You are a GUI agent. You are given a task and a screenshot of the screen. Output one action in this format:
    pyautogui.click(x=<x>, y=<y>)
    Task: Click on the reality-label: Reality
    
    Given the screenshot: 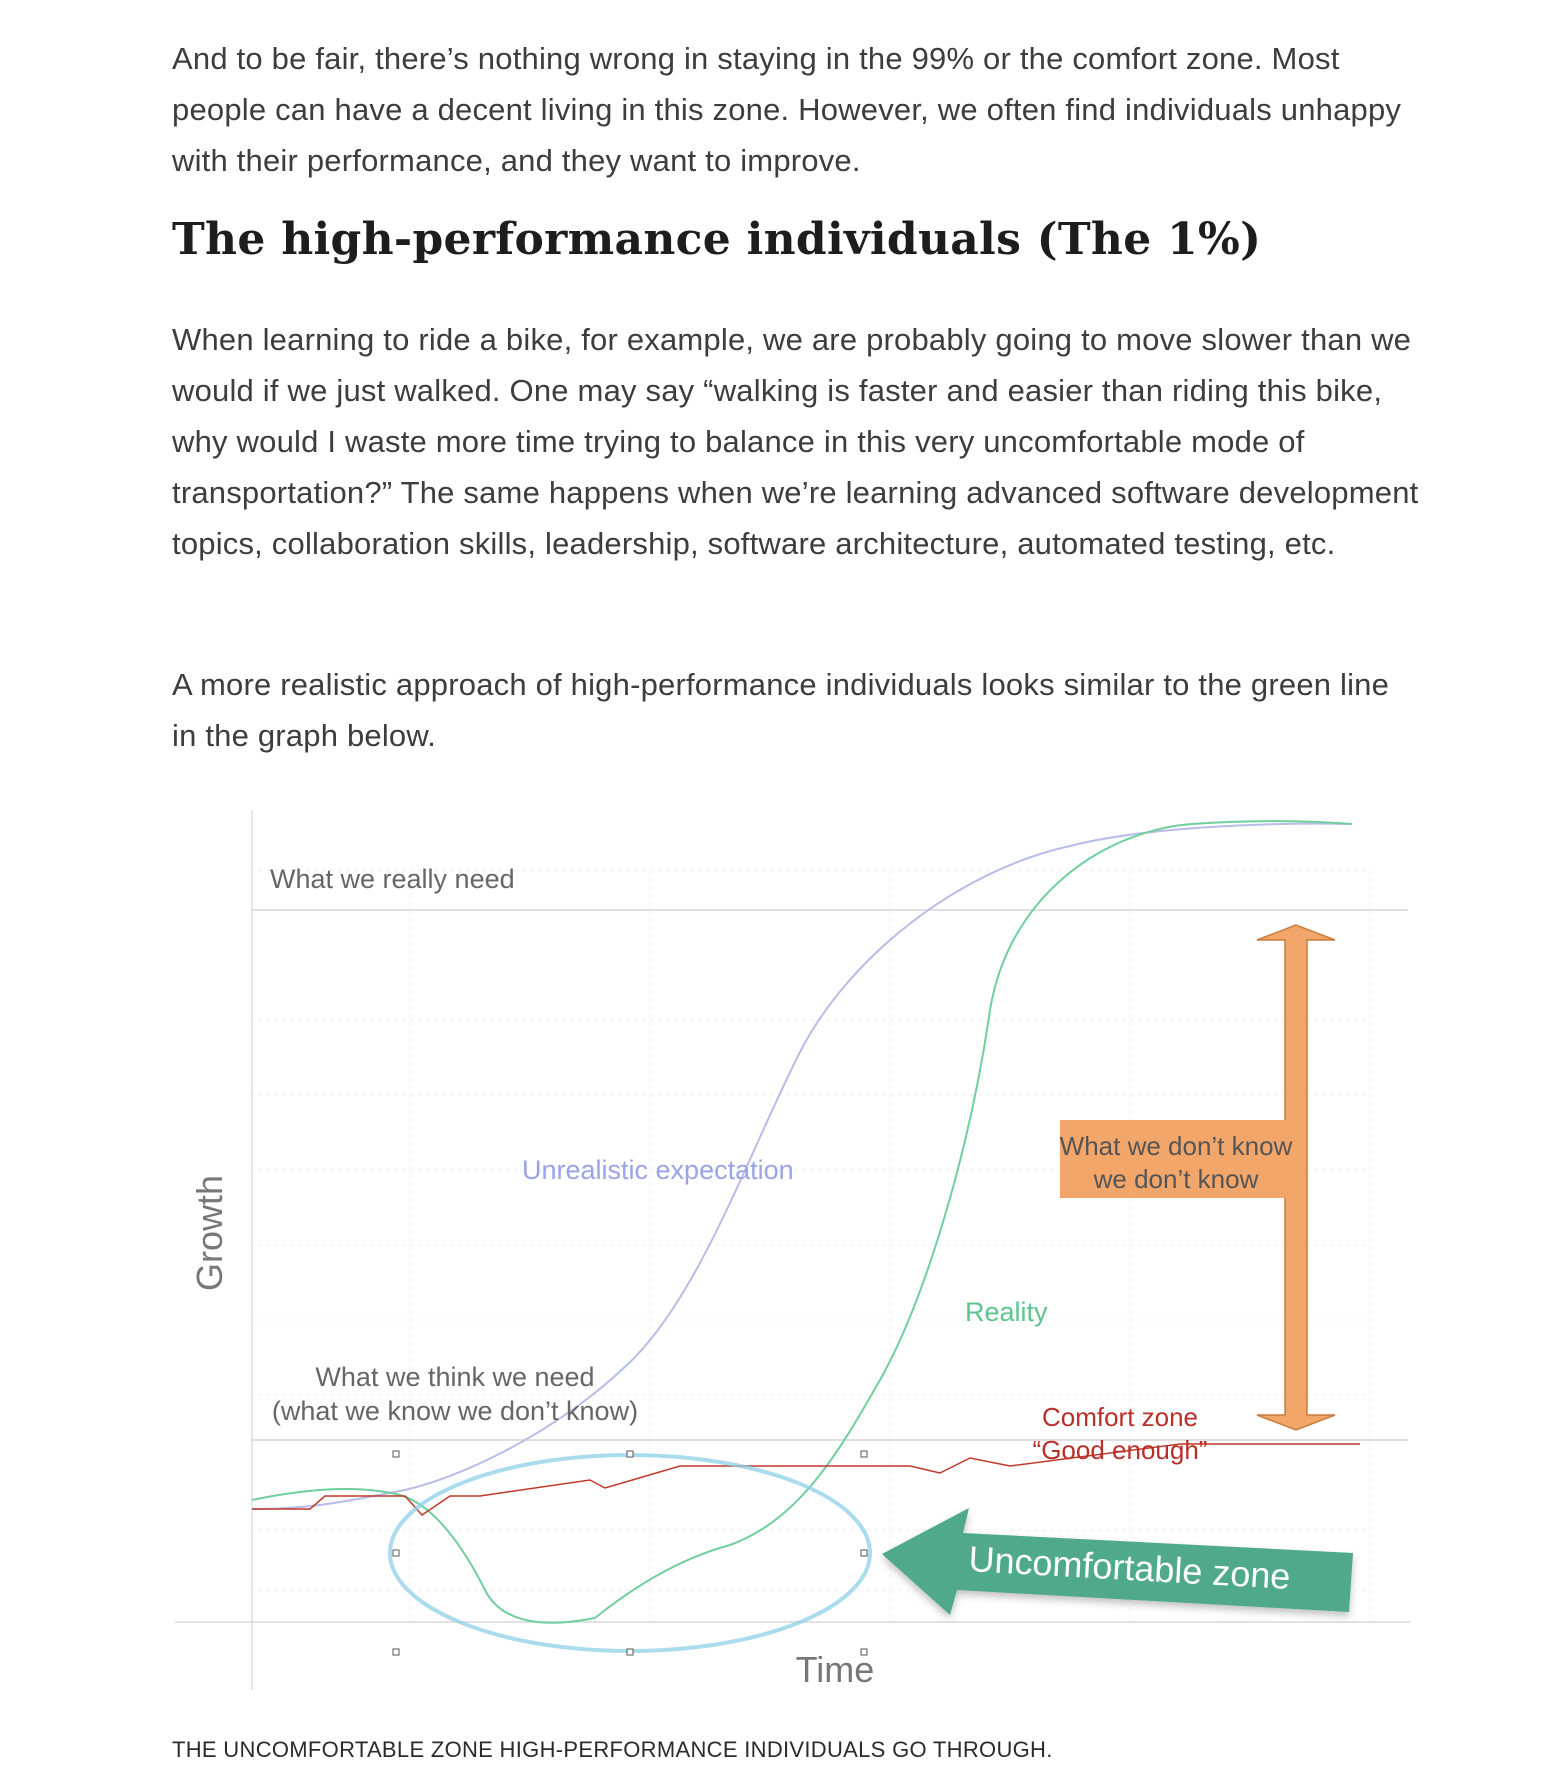 What is the action you would take?
    pyautogui.click(x=1006, y=1312)
    